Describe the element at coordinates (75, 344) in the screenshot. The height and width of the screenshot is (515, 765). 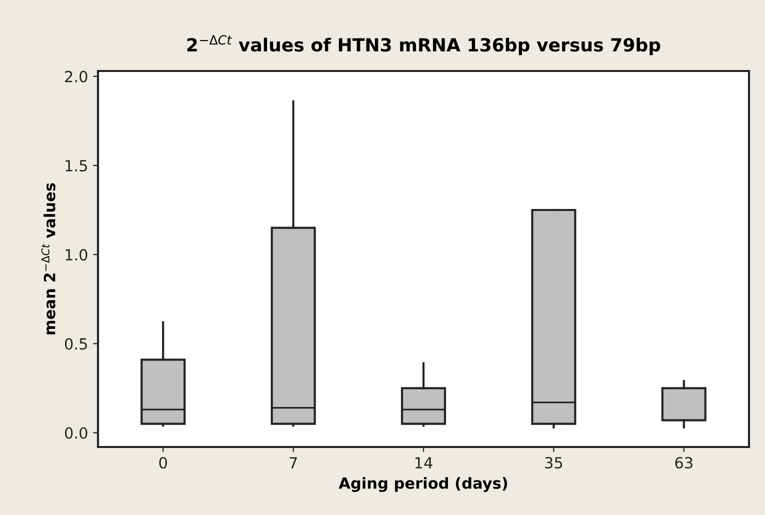
I see `y-tick-label: 0.5` at that location.